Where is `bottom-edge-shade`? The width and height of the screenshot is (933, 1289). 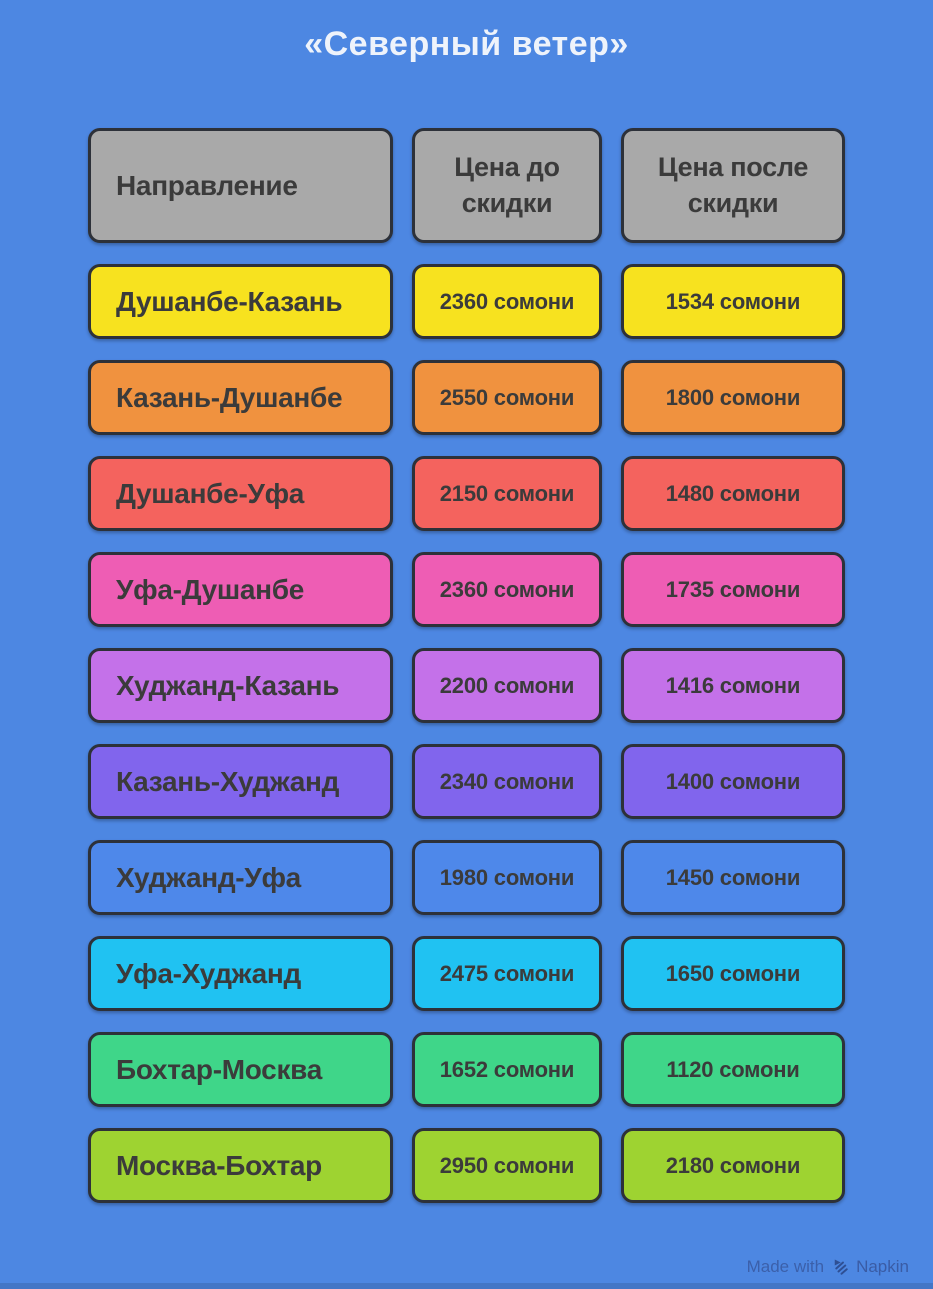
bottom-edge-shade is located at coordinates (466, 1286).